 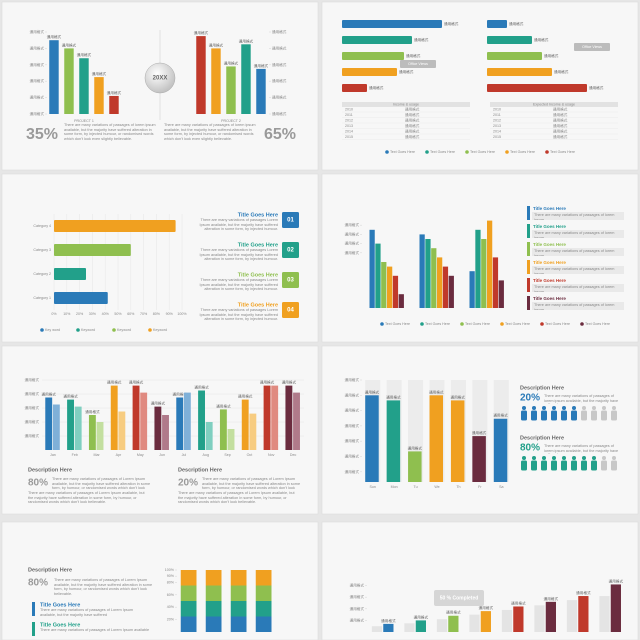 I want to click on table-header, so click(x=554, y=104).